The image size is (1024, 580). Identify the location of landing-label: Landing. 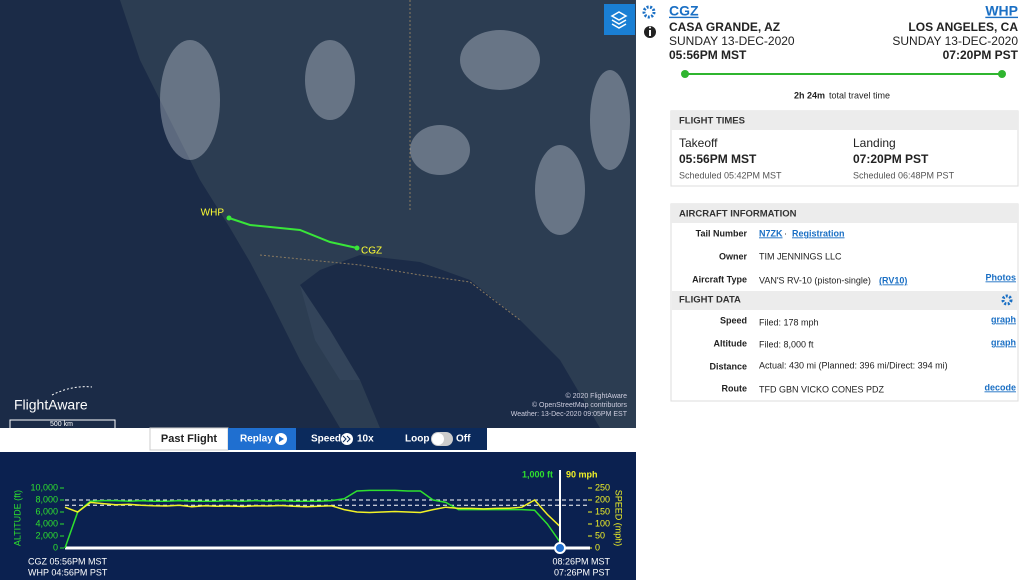
(874, 143).